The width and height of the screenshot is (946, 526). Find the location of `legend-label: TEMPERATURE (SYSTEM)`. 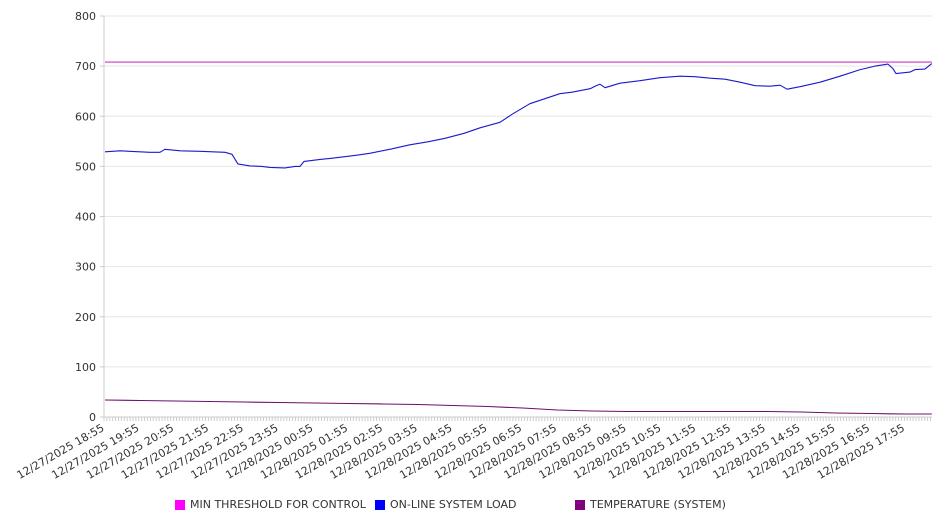

legend-label: TEMPERATURE (SYSTEM) is located at coordinates (658, 504).